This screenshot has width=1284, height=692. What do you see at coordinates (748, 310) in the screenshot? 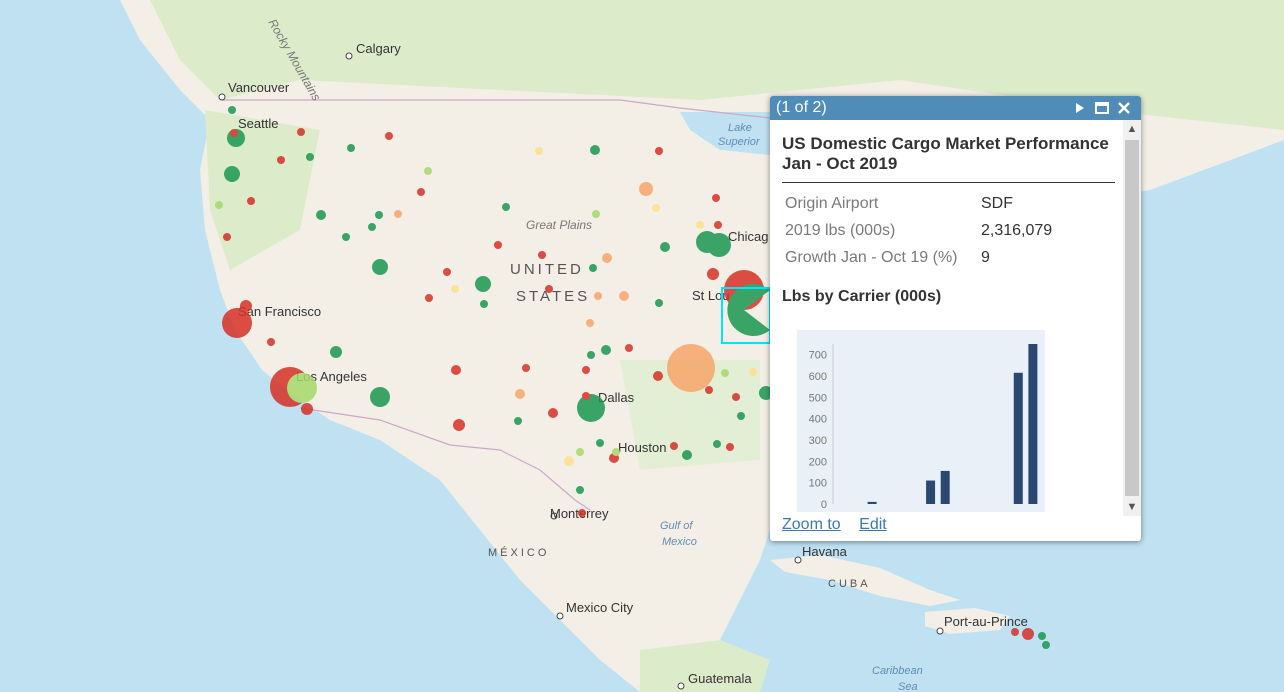
I see `airport-point-sdf-selected` at bounding box center [748, 310].